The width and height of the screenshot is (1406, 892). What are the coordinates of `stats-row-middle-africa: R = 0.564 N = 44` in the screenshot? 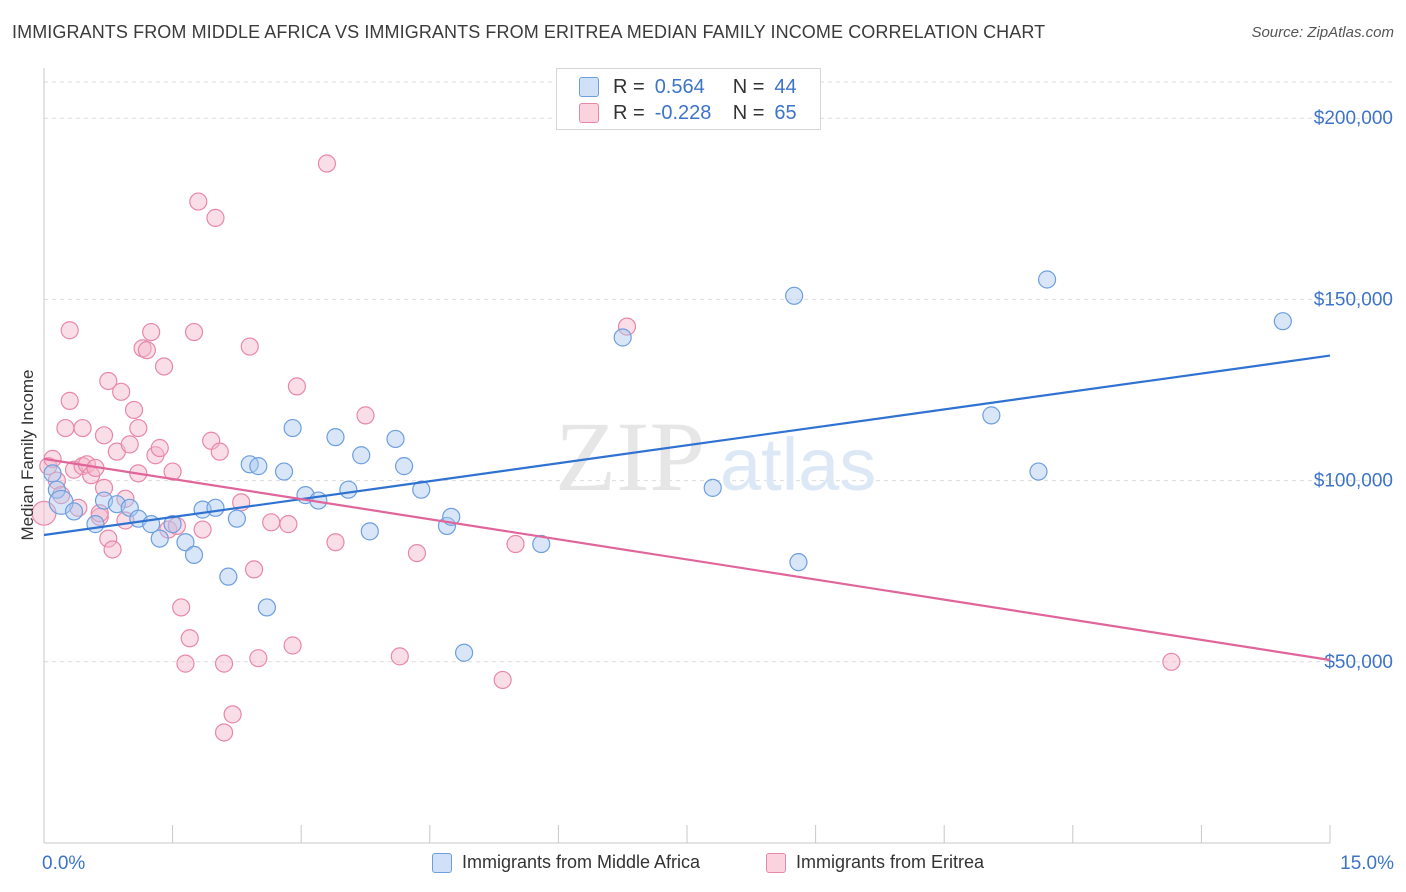 It's located at (688, 87).